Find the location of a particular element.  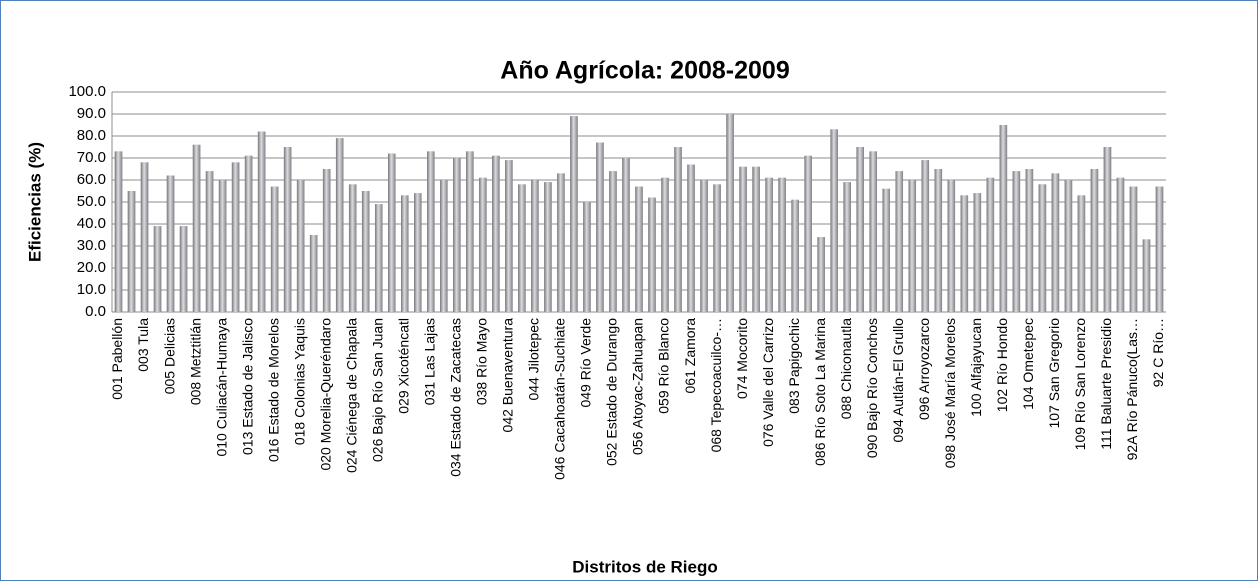

x-tick-label: 044 Jilotepec is located at coordinates (534, 359).